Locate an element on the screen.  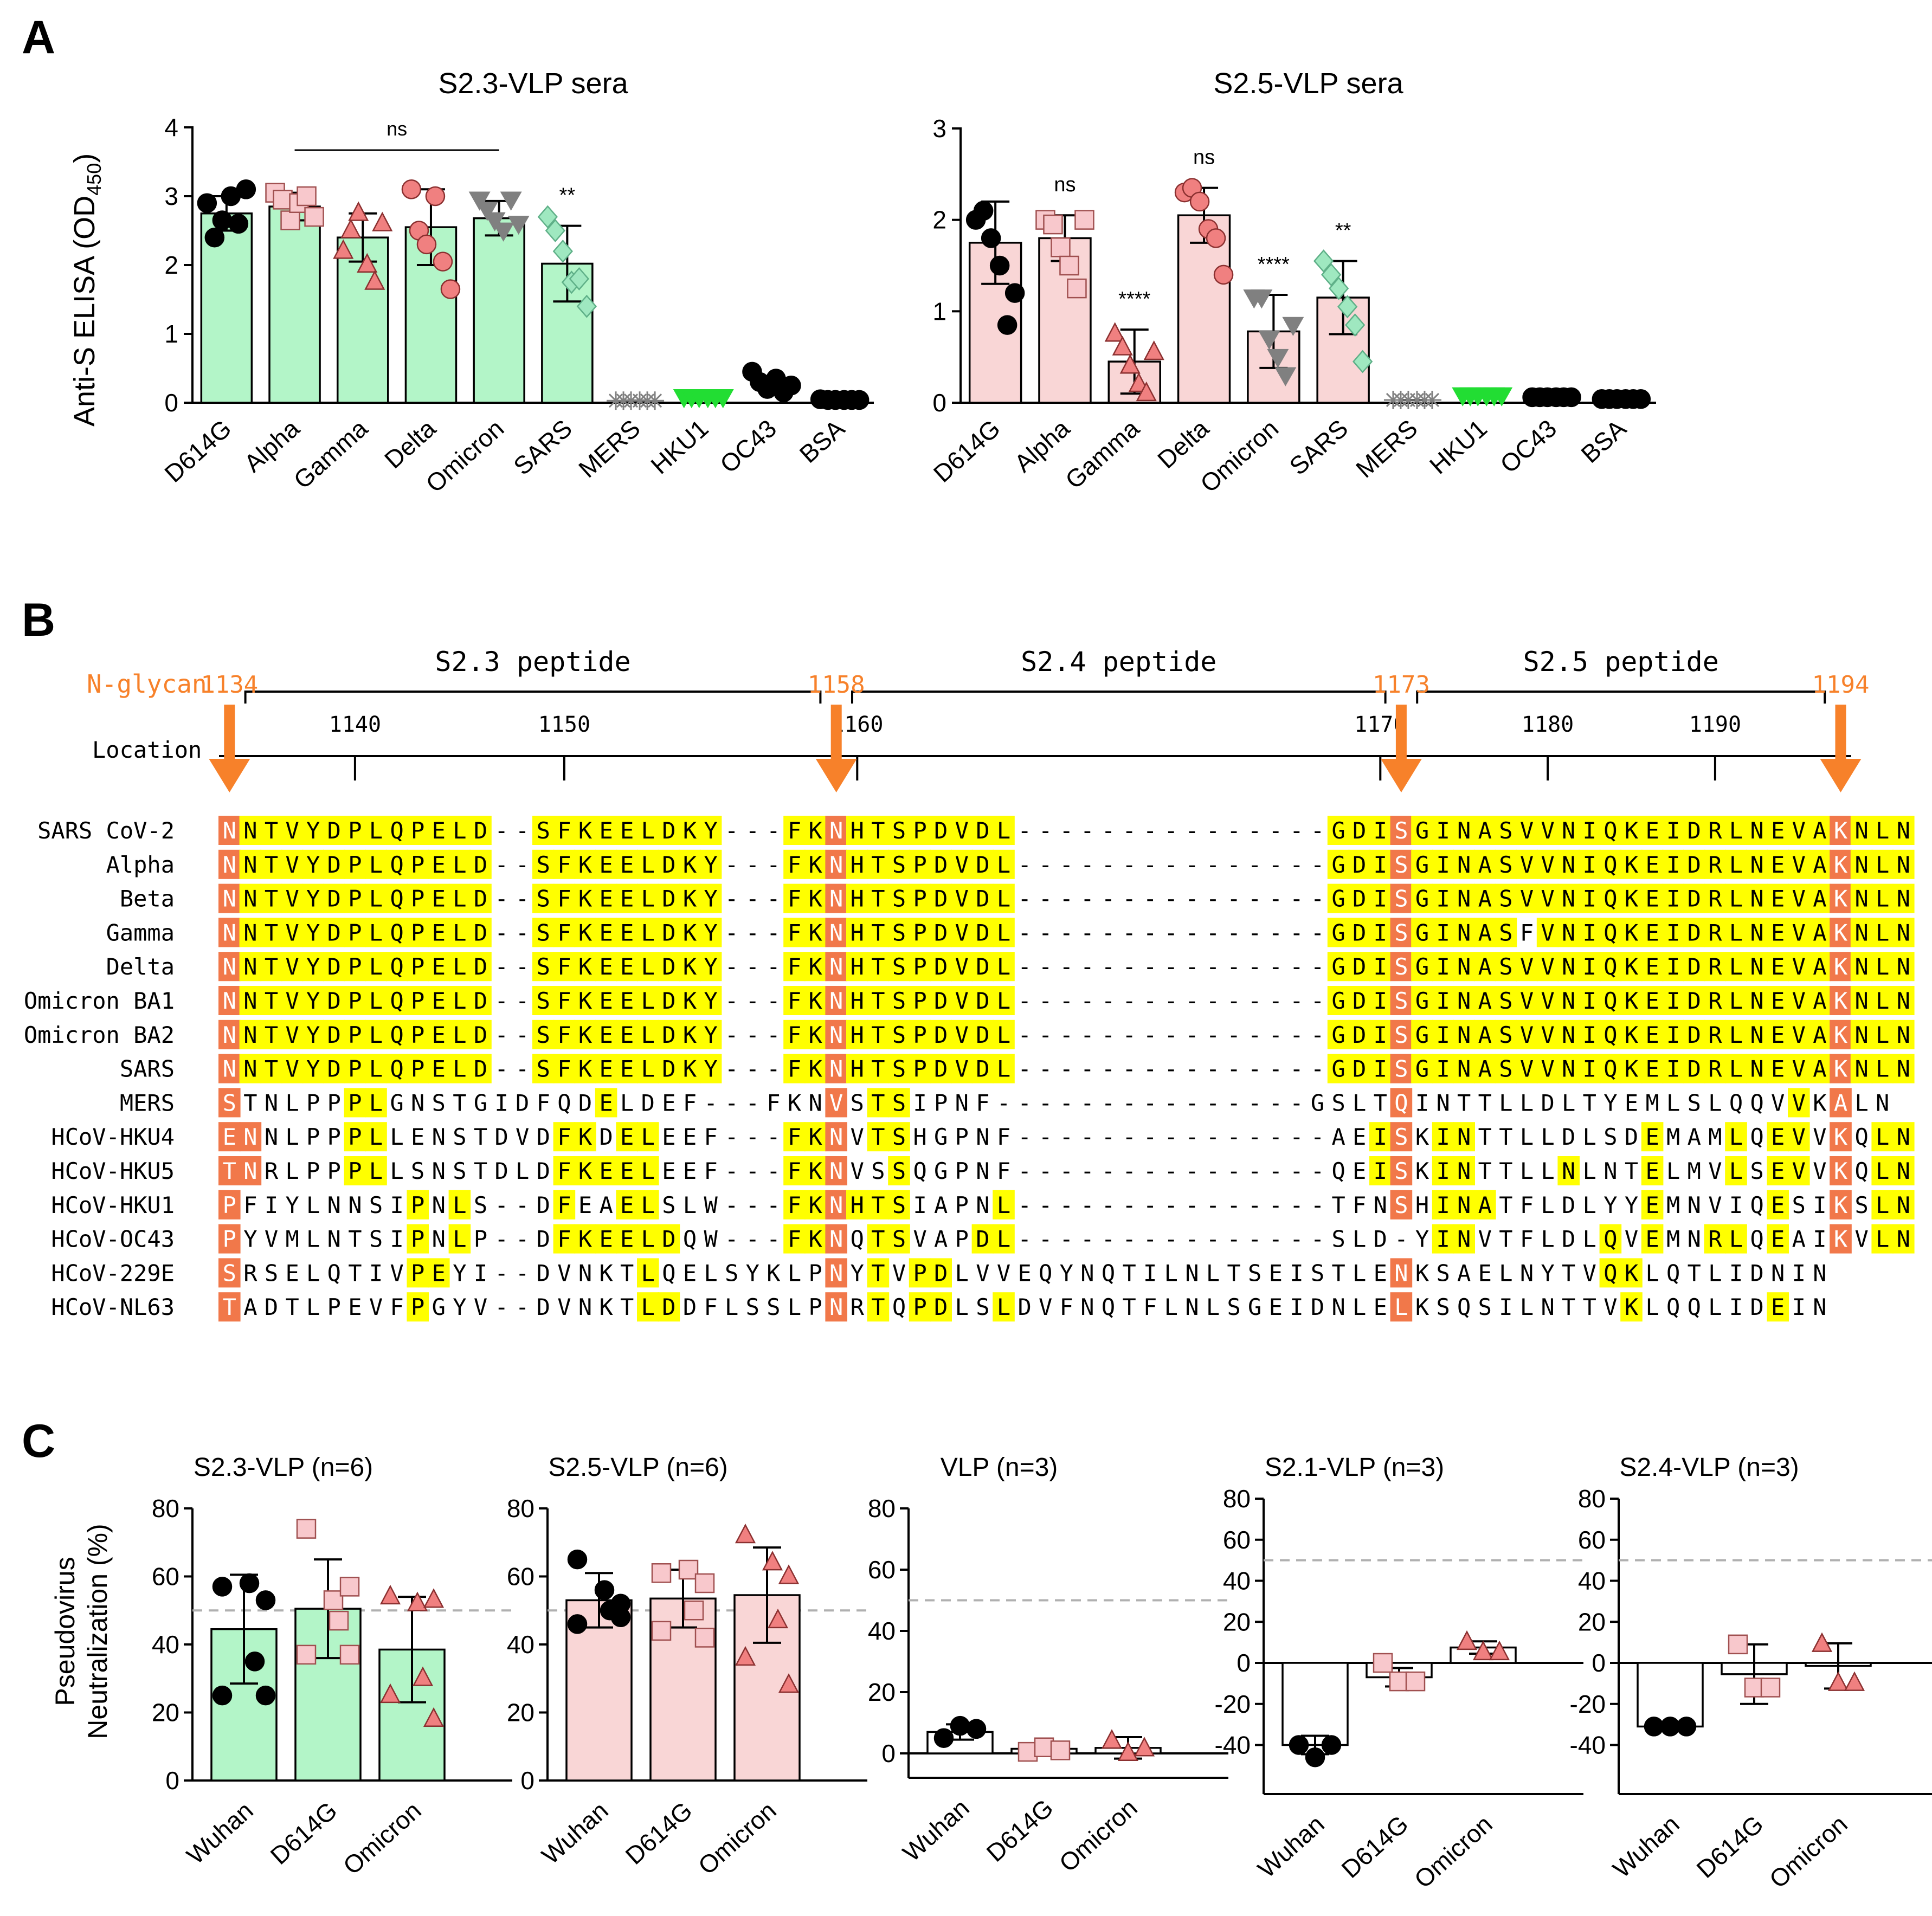
alignment-row-name: Omicron BA2 is located at coordinates (99, 1035).